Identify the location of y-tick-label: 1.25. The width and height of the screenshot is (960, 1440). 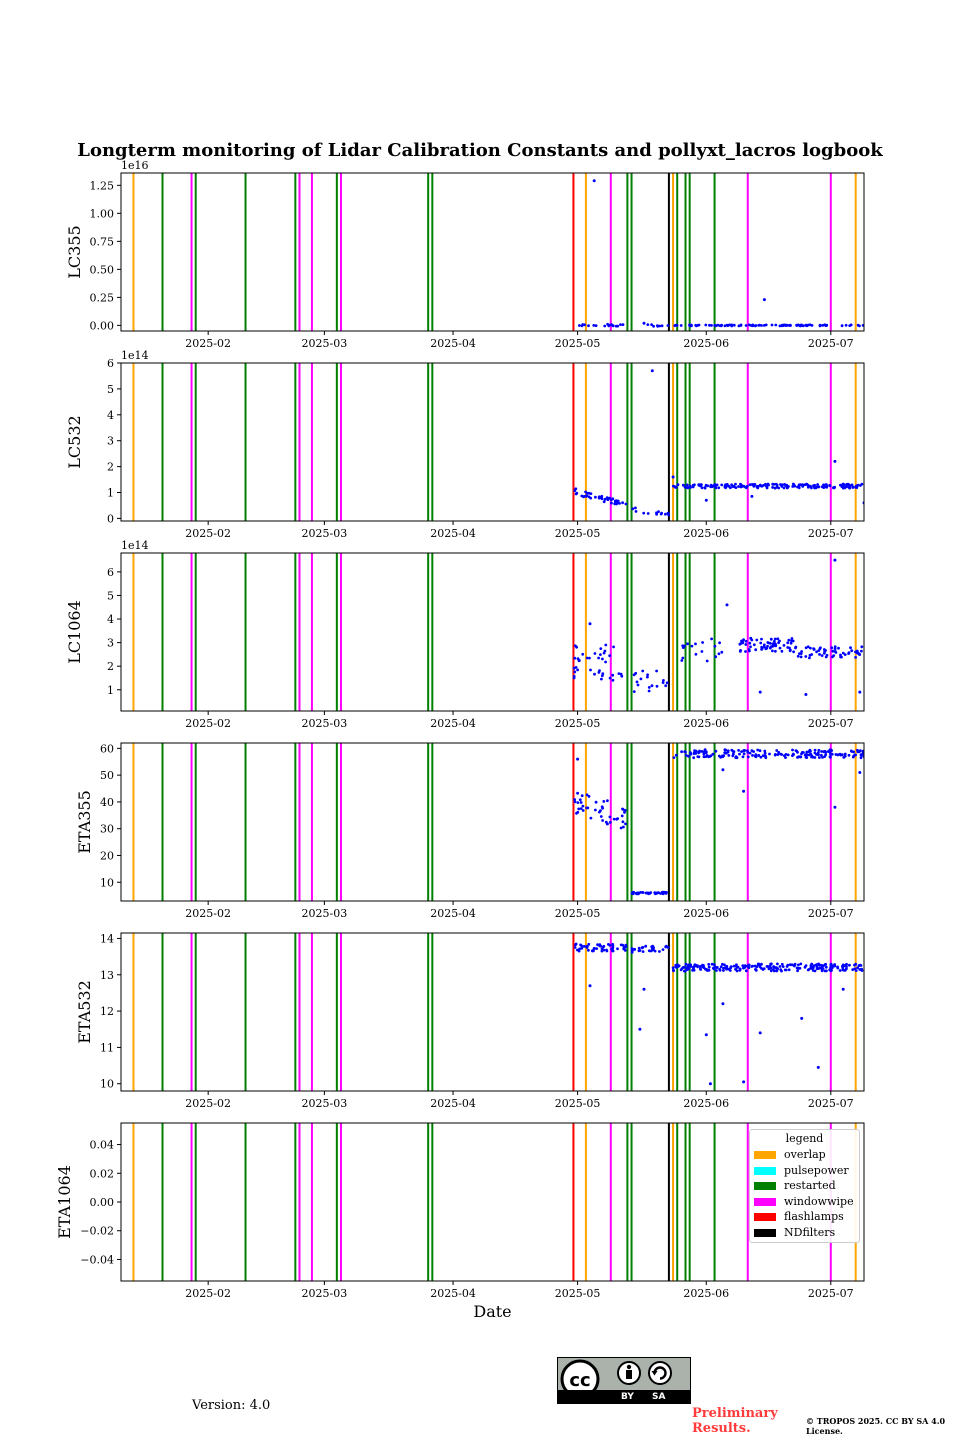
(102, 185).